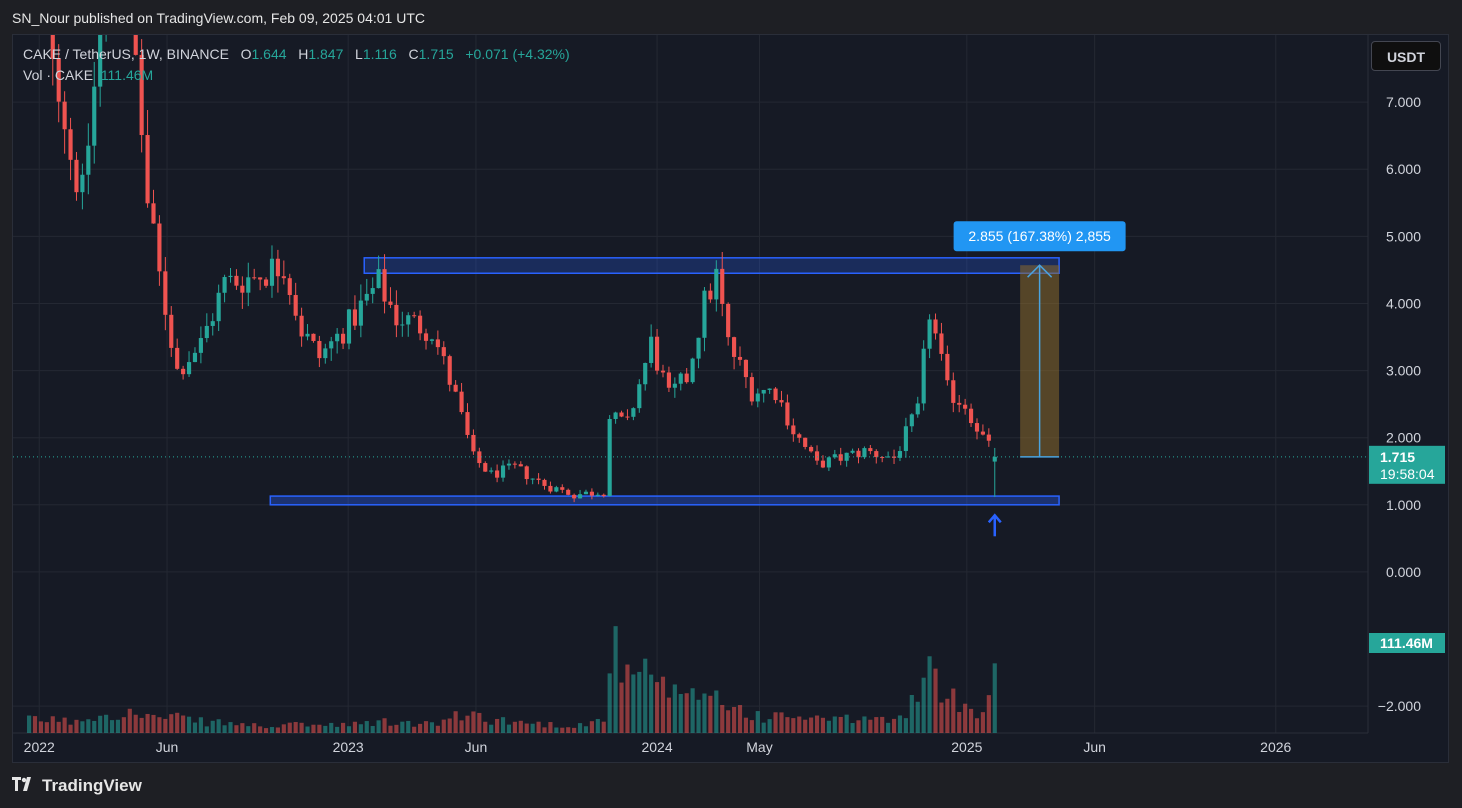 This screenshot has width=1462, height=808. What do you see at coordinates (379, 54) in the screenshot?
I see `low-value: 1.116` at bounding box center [379, 54].